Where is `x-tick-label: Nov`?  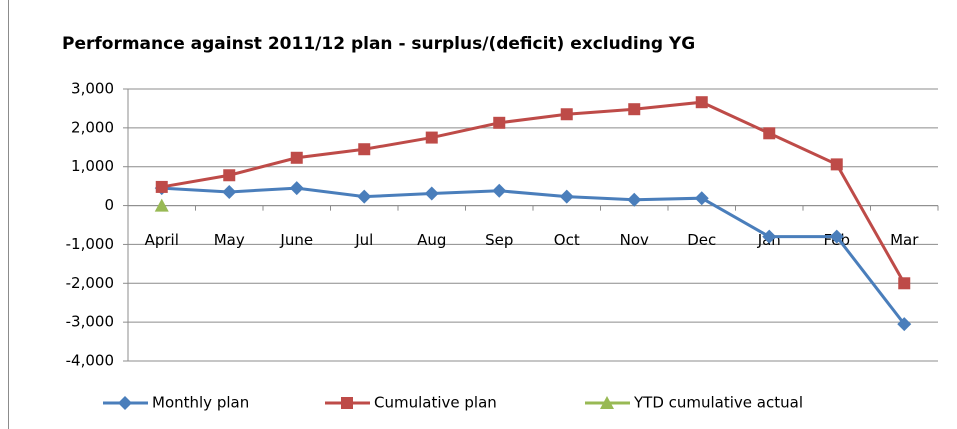
x-tick-label: Nov is located at coordinates (634, 240).